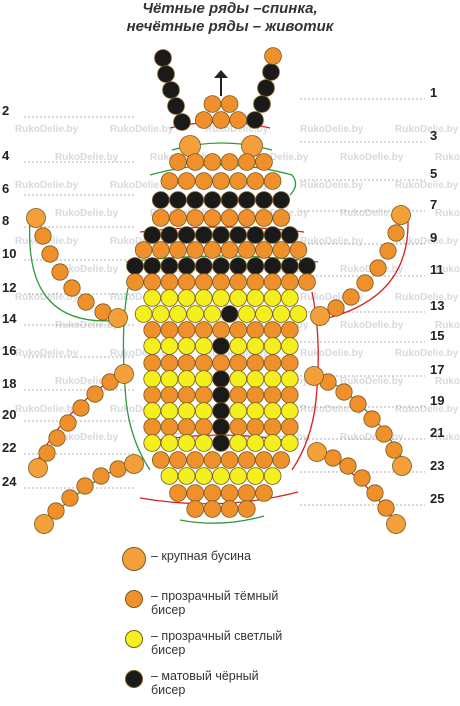 This screenshot has height=706, width=460. I want to click on row-label-left: 2, so click(5, 110).